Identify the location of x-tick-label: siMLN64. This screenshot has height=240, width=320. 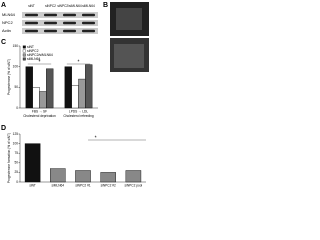
(58, 185).